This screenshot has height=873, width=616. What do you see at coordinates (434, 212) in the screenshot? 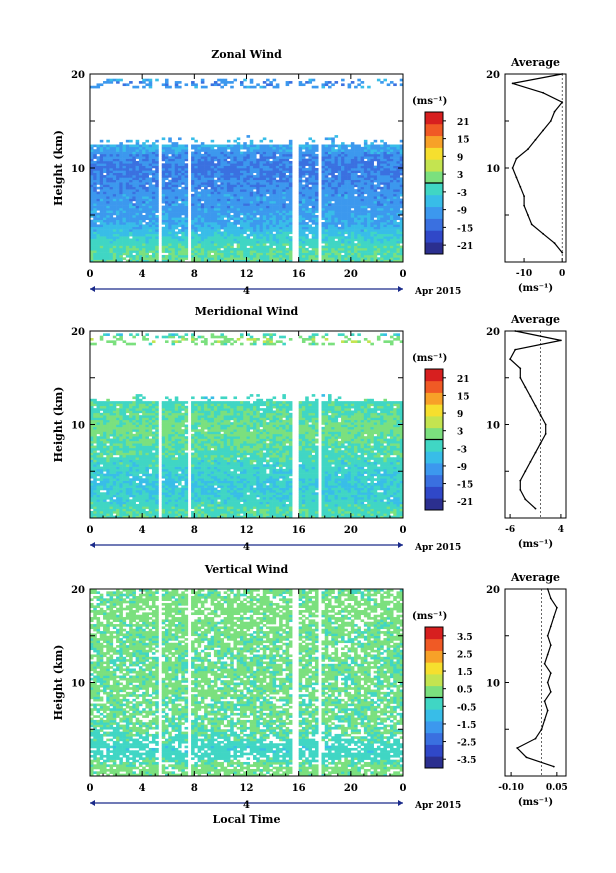
I see `colorbar-segment` at bounding box center [434, 212].